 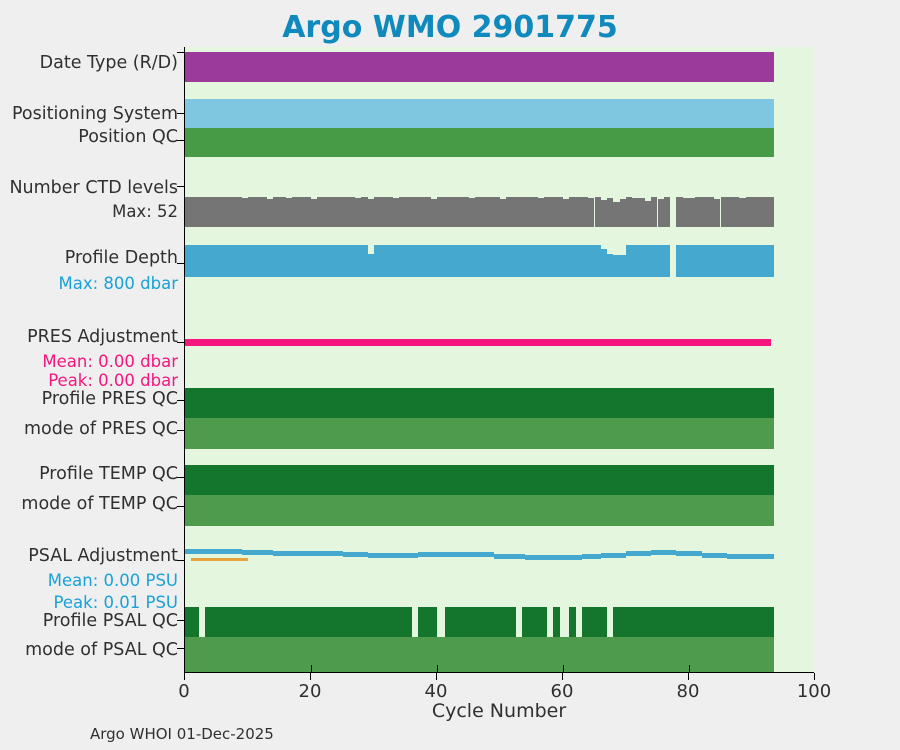 I want to click on ylabel-mode-temp-qc: mode of TEMP QC, so click(x=99, y=504).